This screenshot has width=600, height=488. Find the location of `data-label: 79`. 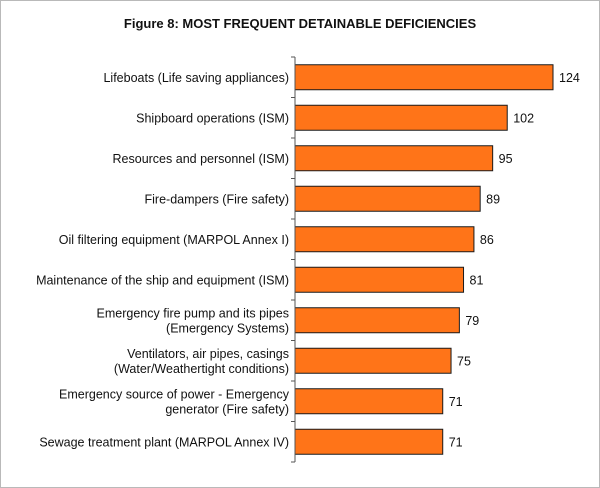

data-label: 79 is located at coordinates (472, 321).